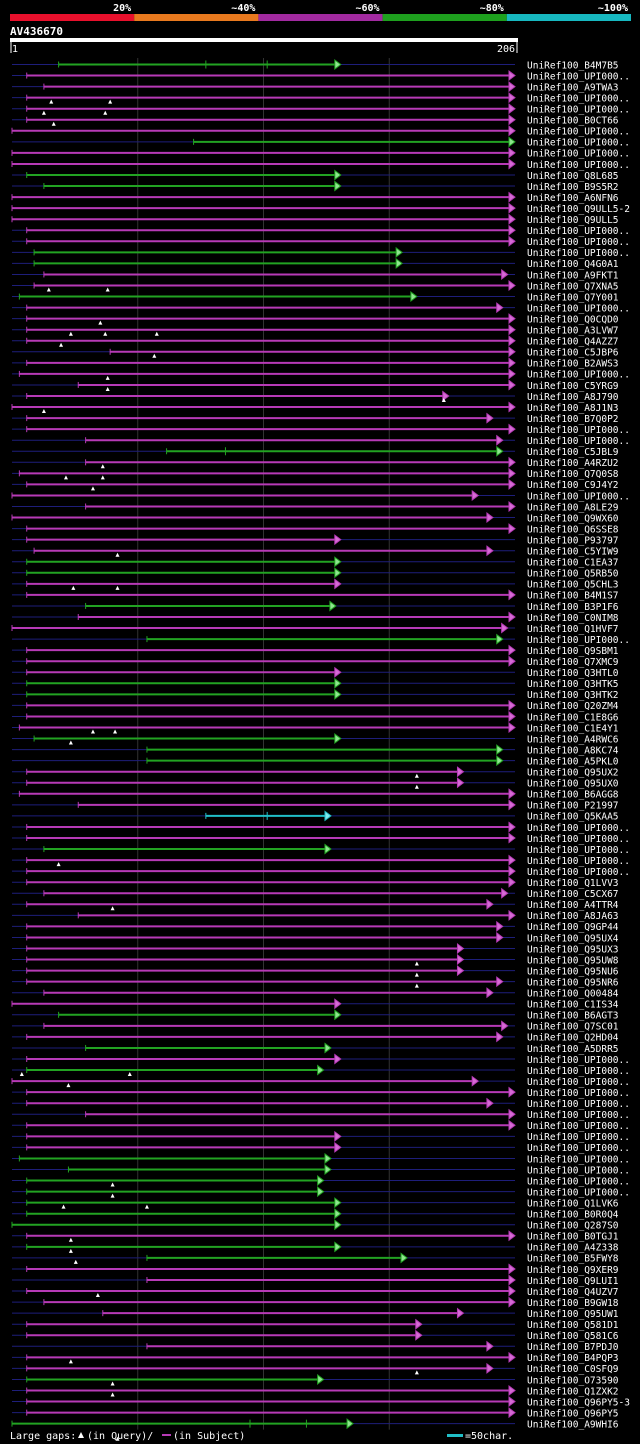  Describe the element at coordinates (196, 17) in the screenshot. I see `scale-segment` at that location.